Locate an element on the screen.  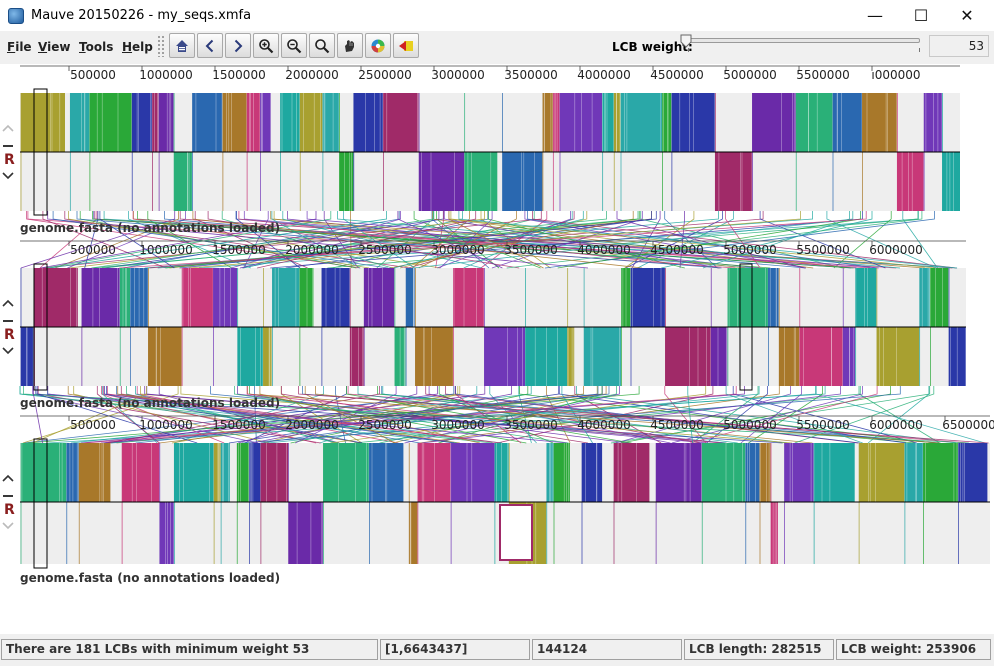
lcb-weight-slider-thumb is located at coordinates (686, 41).